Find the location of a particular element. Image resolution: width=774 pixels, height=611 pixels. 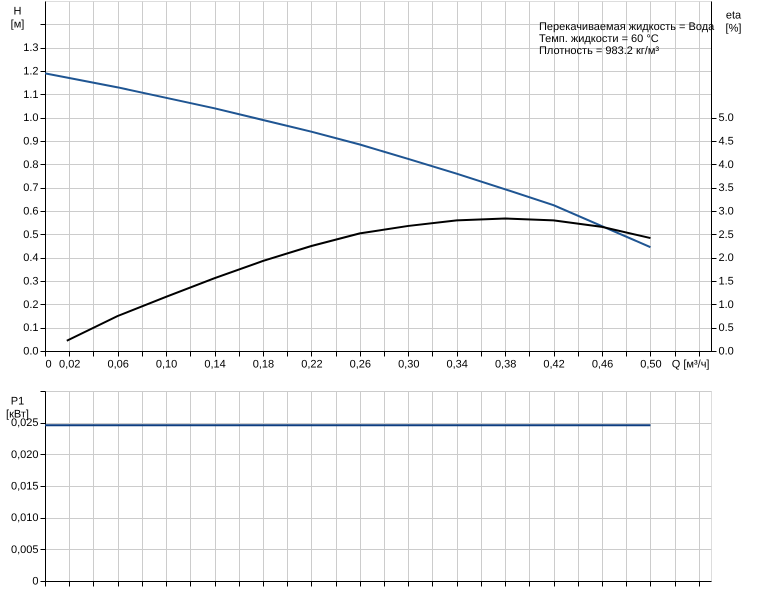

y-tick-label: 0,005 is located at coordinates (24, 550).